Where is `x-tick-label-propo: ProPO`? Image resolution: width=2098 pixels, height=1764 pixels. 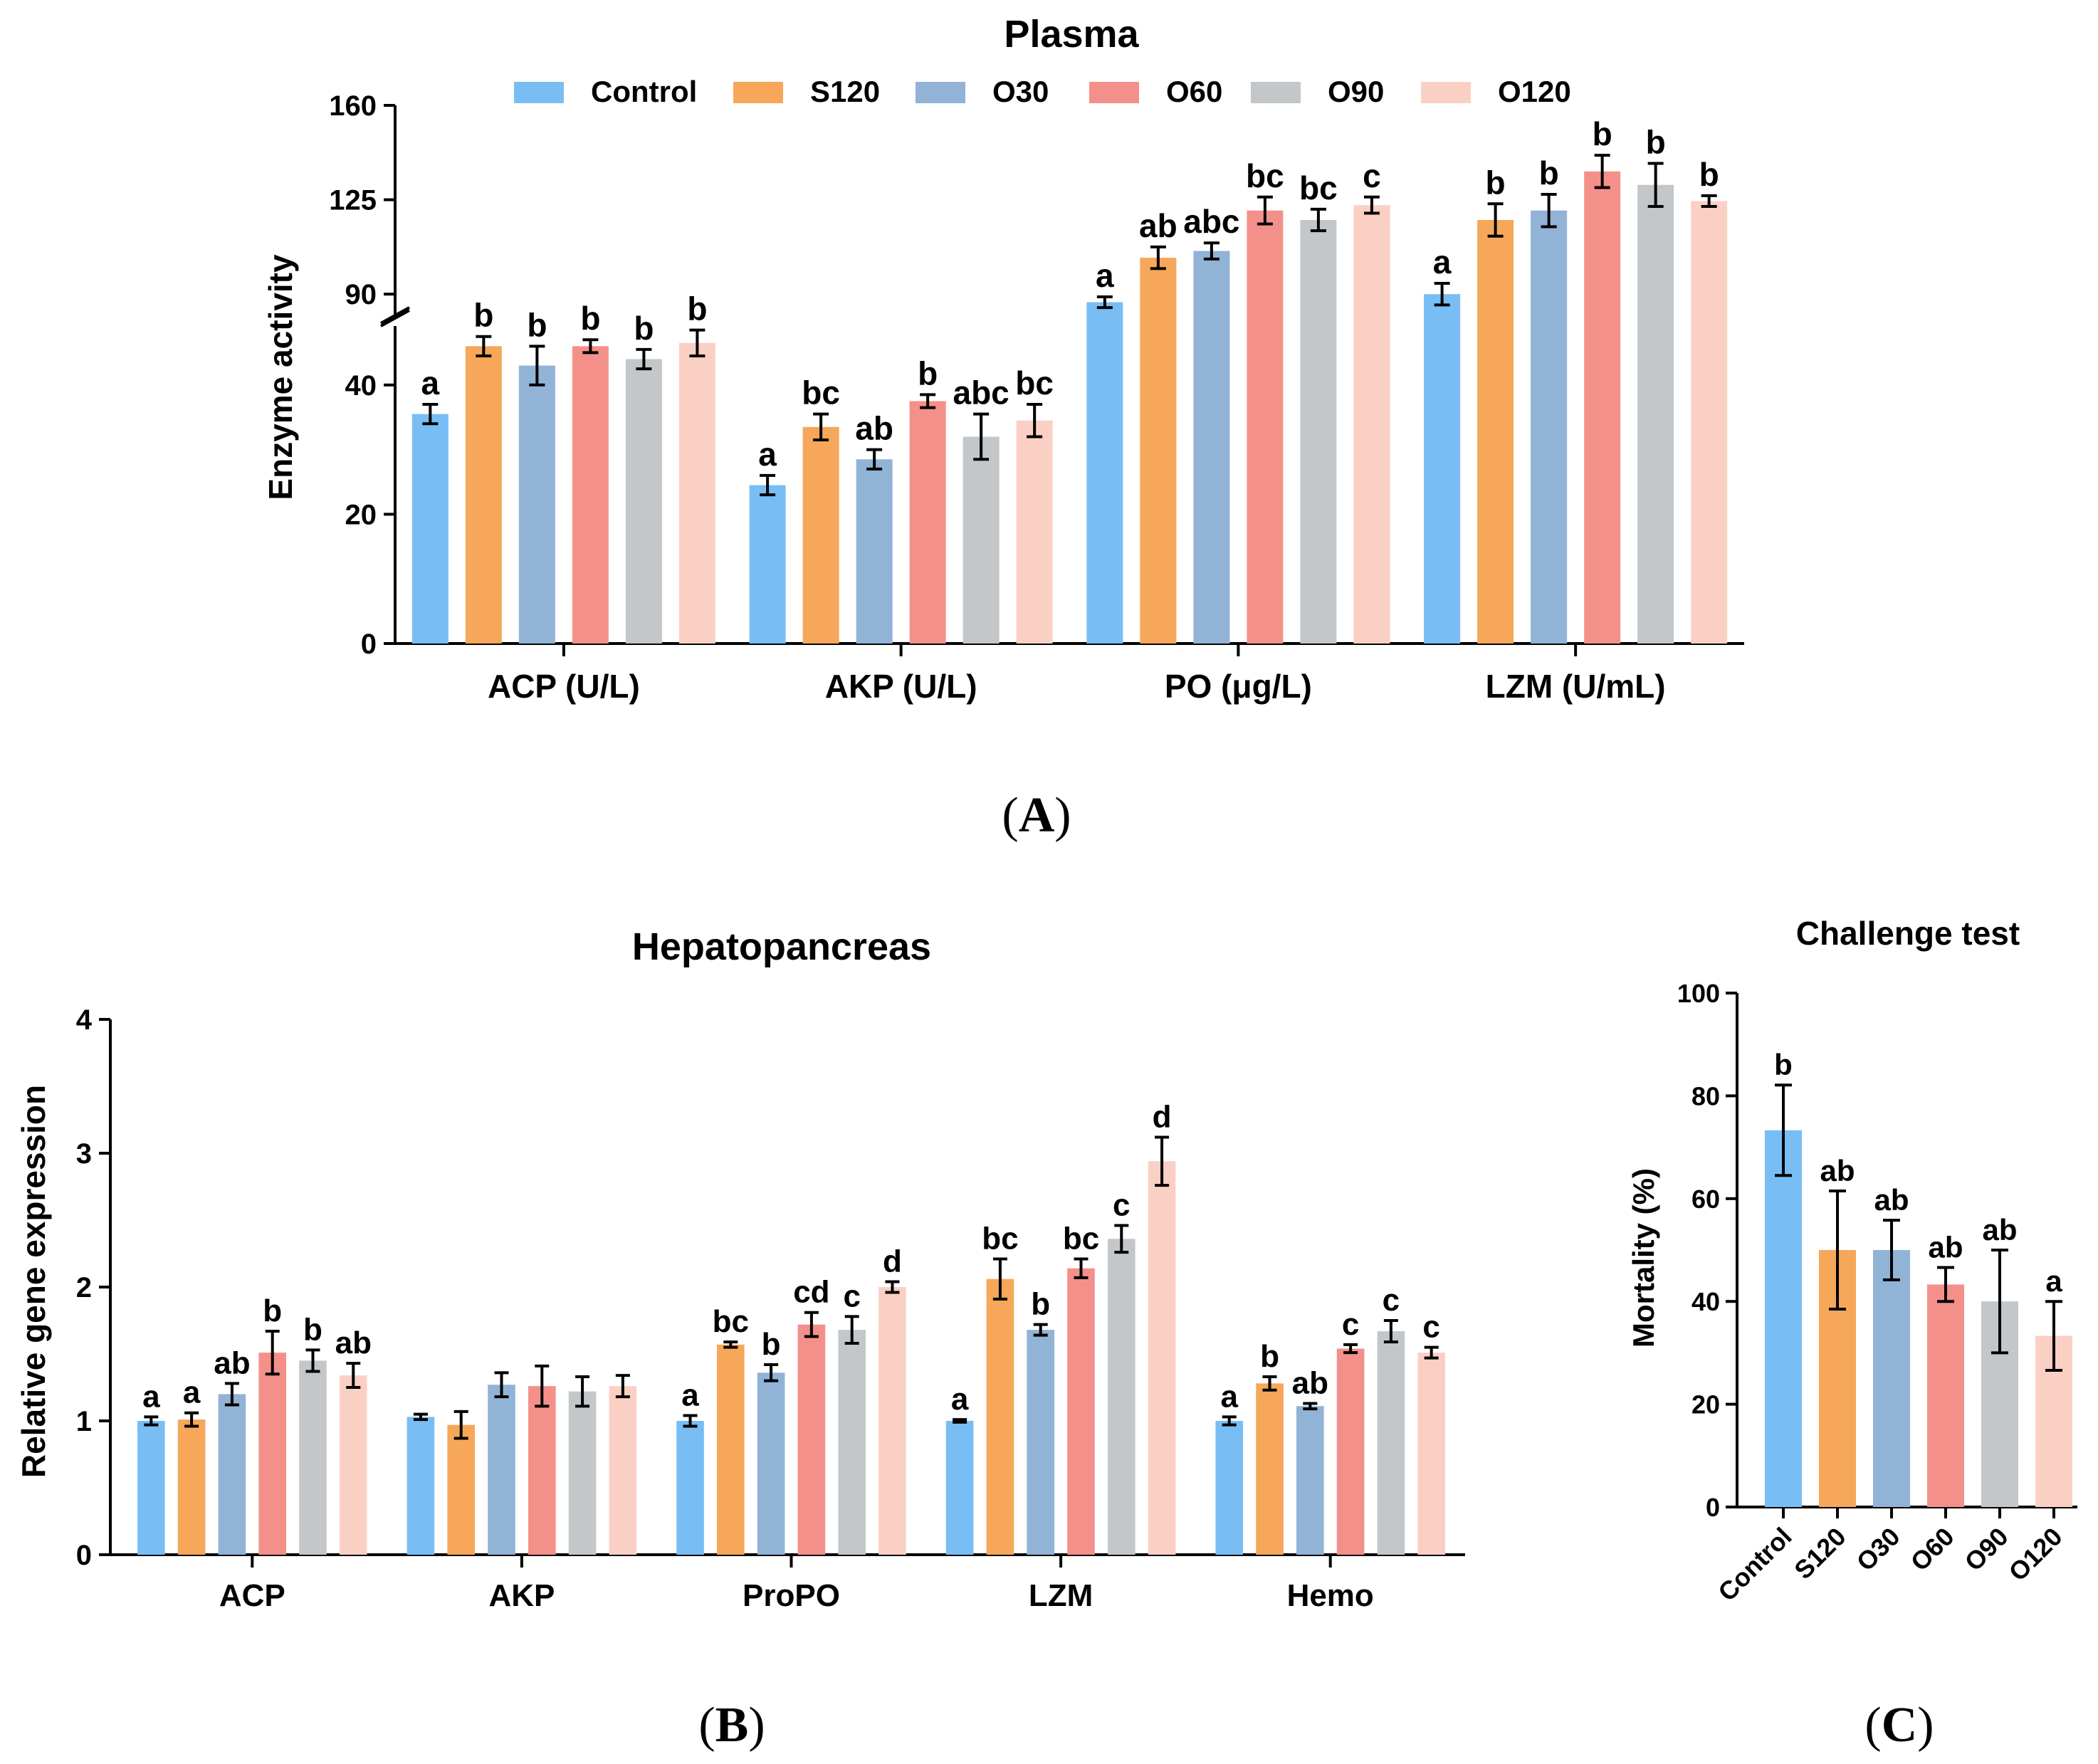
x-tick-label-propo: ProPO is located at coordinates (791, 1595).